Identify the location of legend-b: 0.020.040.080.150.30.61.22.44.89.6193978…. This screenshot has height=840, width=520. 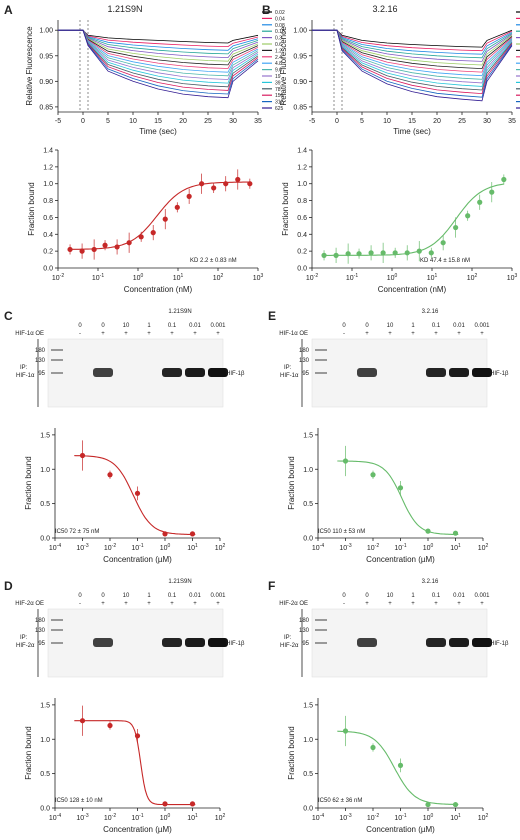
(518, 60).